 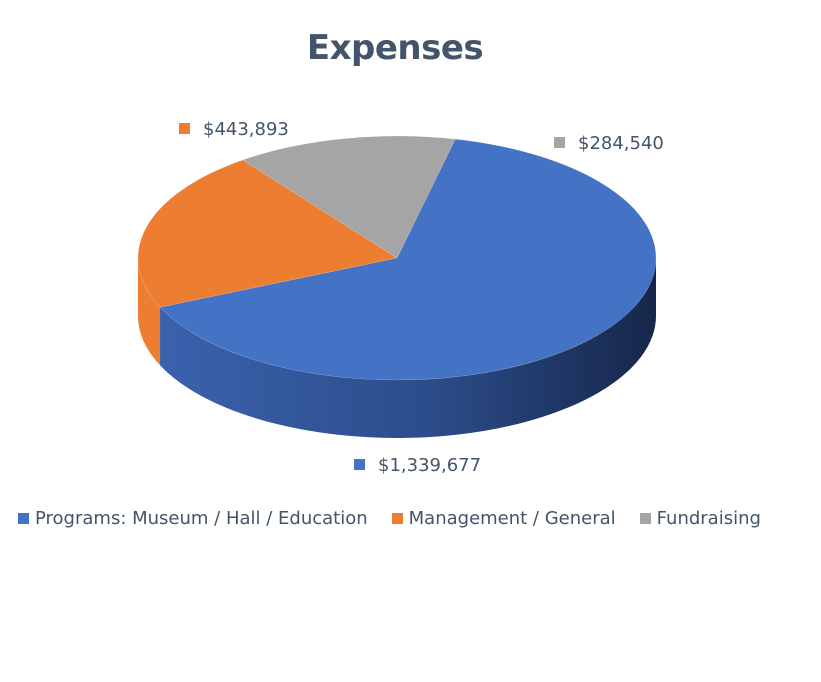 I want to click on pie-slice-fundraising, so click(x=349, y=197).